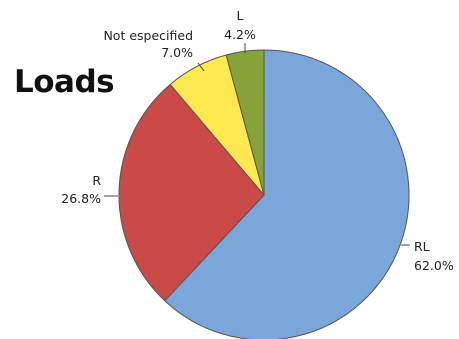 The height and width of the screenshot is (339, 459). Describe the element at coordinates (240, 15) in the screenshot. I see `slice-label: L` at that location.